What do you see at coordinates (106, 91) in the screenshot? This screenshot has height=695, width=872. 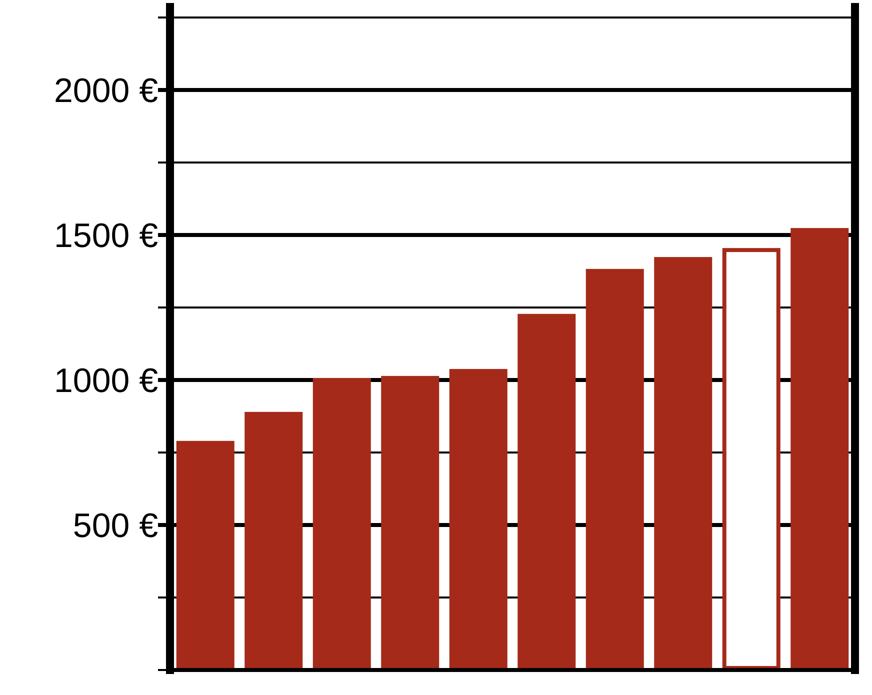 I see `y-tick-label: 2000 €` at bounding box center [106, 91].